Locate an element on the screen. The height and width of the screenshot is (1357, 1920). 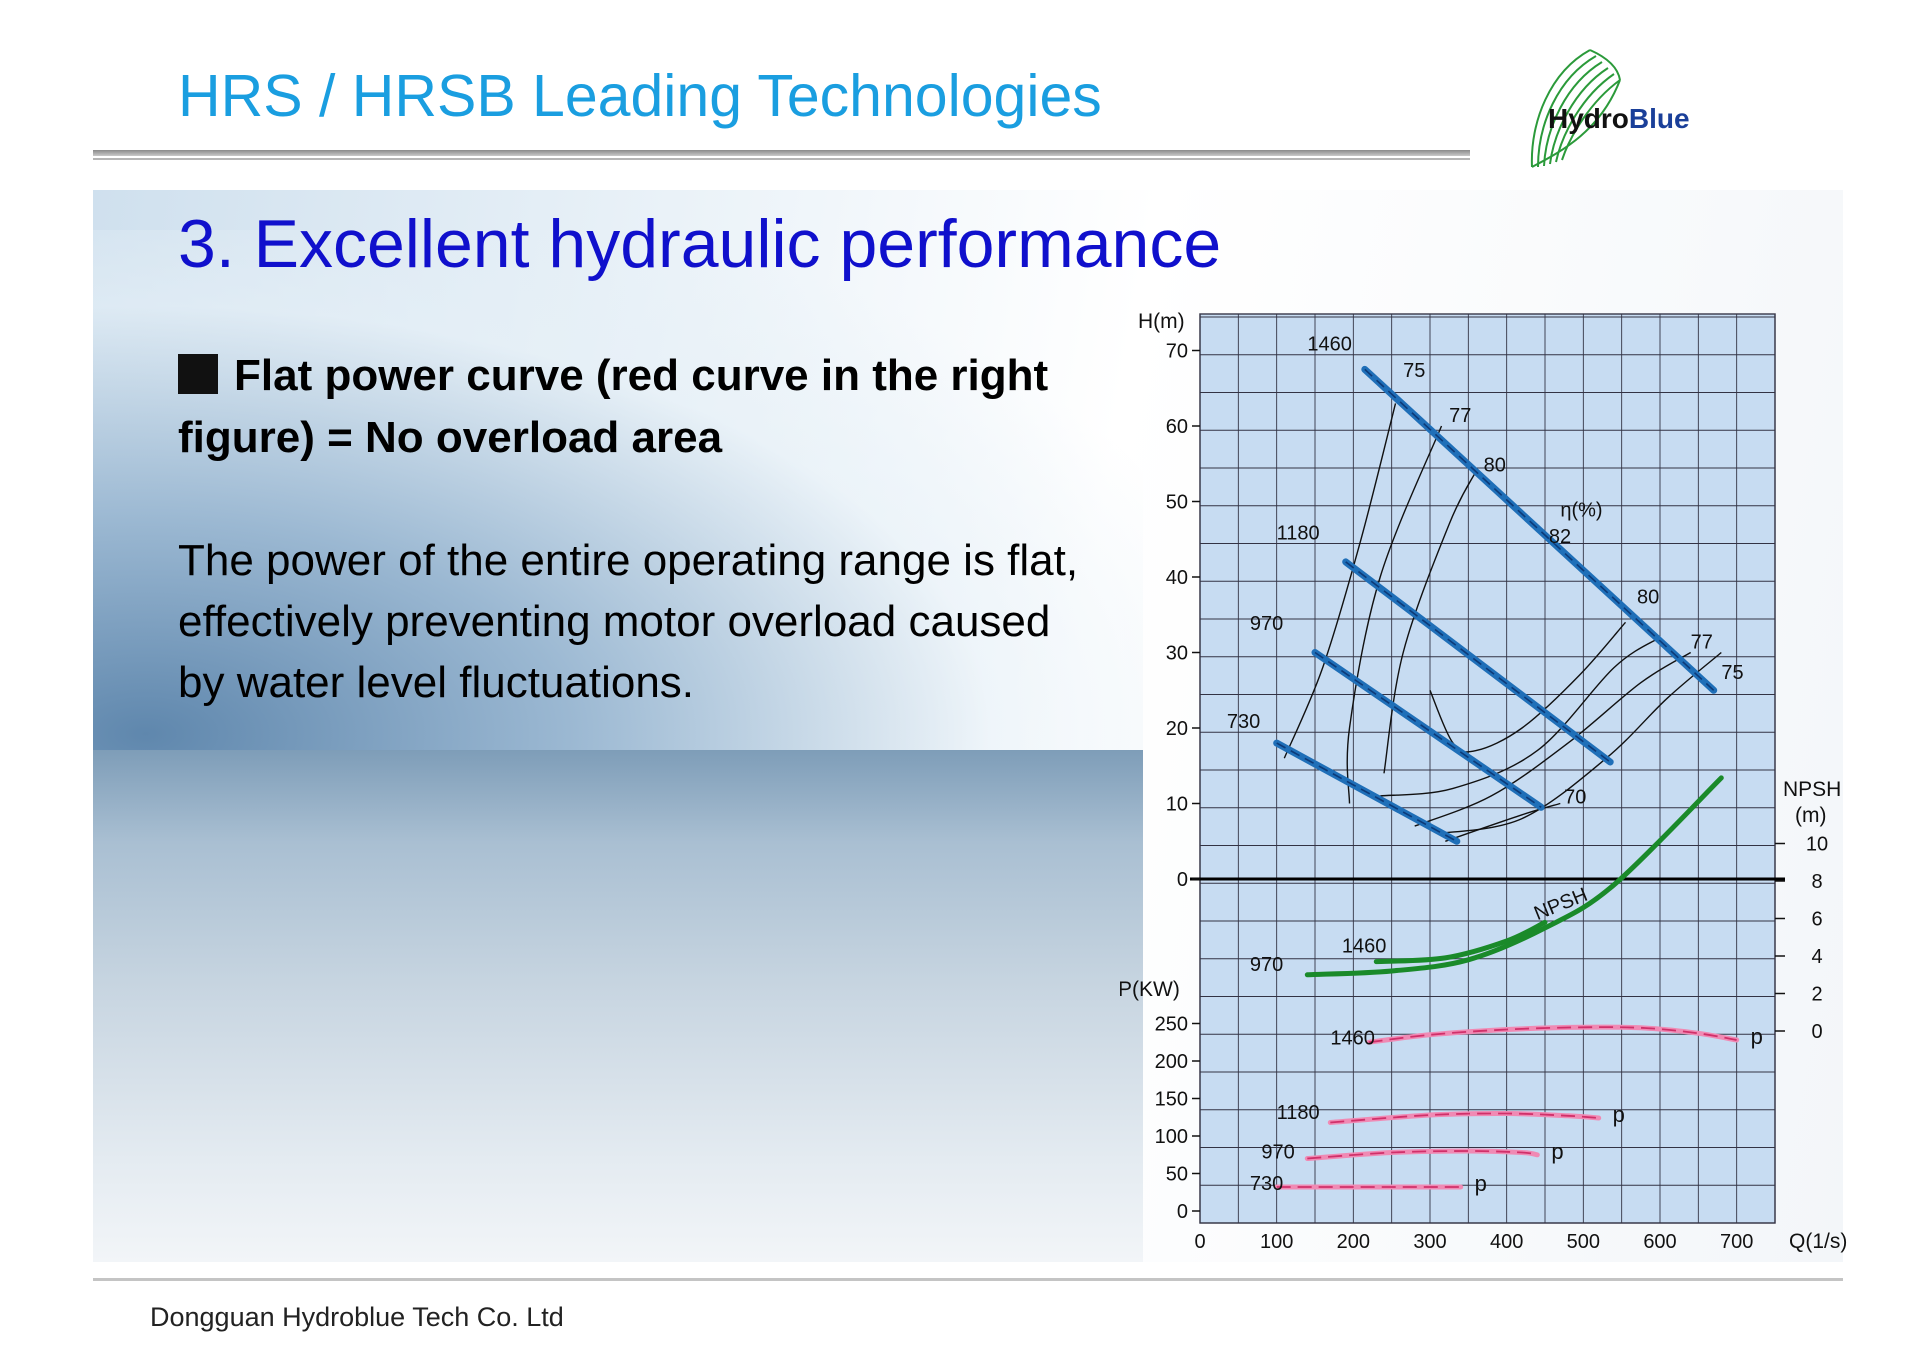
power-tick-label: 200 is located at coordinates (1171, 1062).